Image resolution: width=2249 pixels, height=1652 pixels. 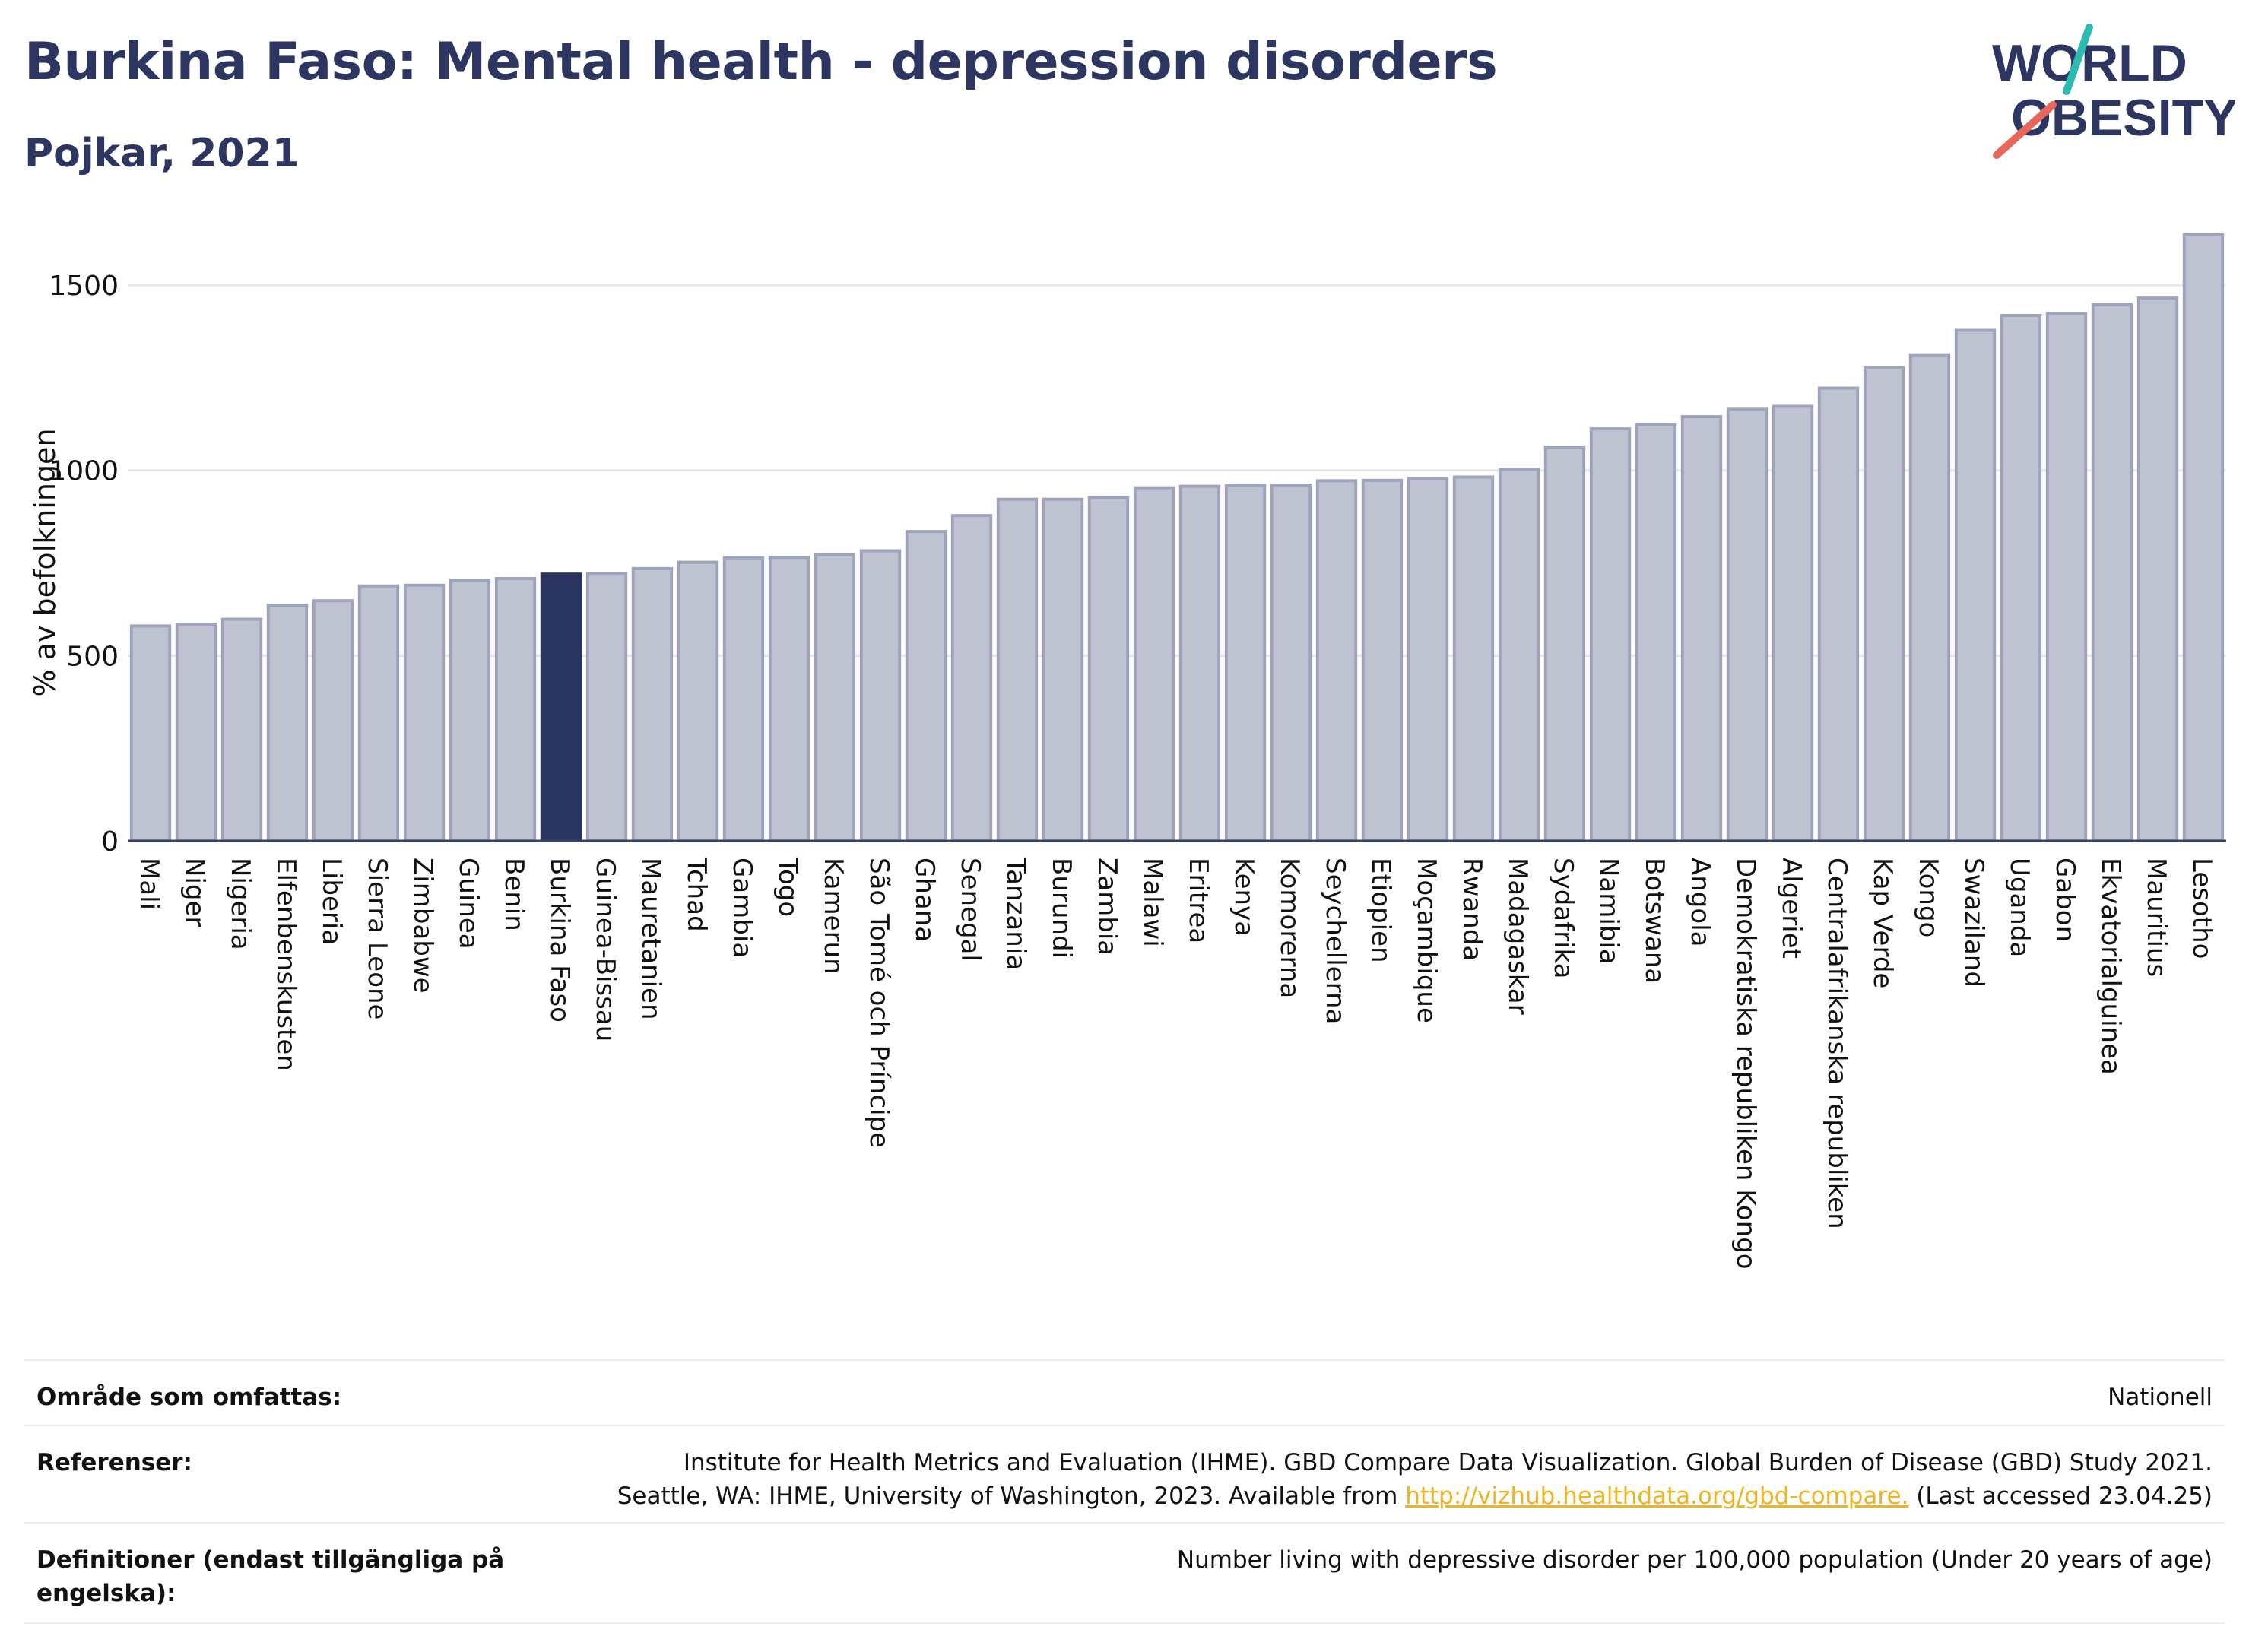 What do you see at coordinates (2156, 917) in the screenshot?
I see `x-tick-label: Mauritius` at bounding box center [2156, 917].